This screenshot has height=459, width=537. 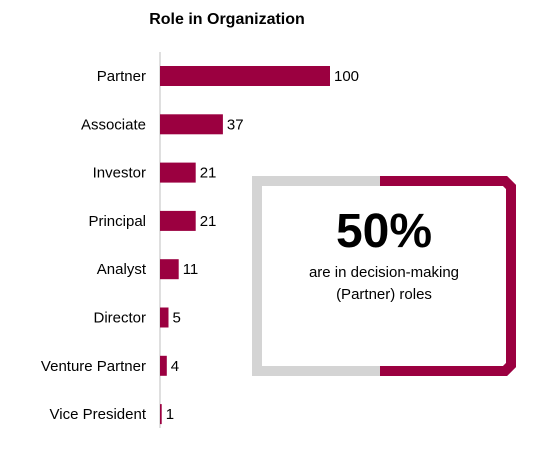 I want to click on data-label: 1, so click(x=170, y=414).